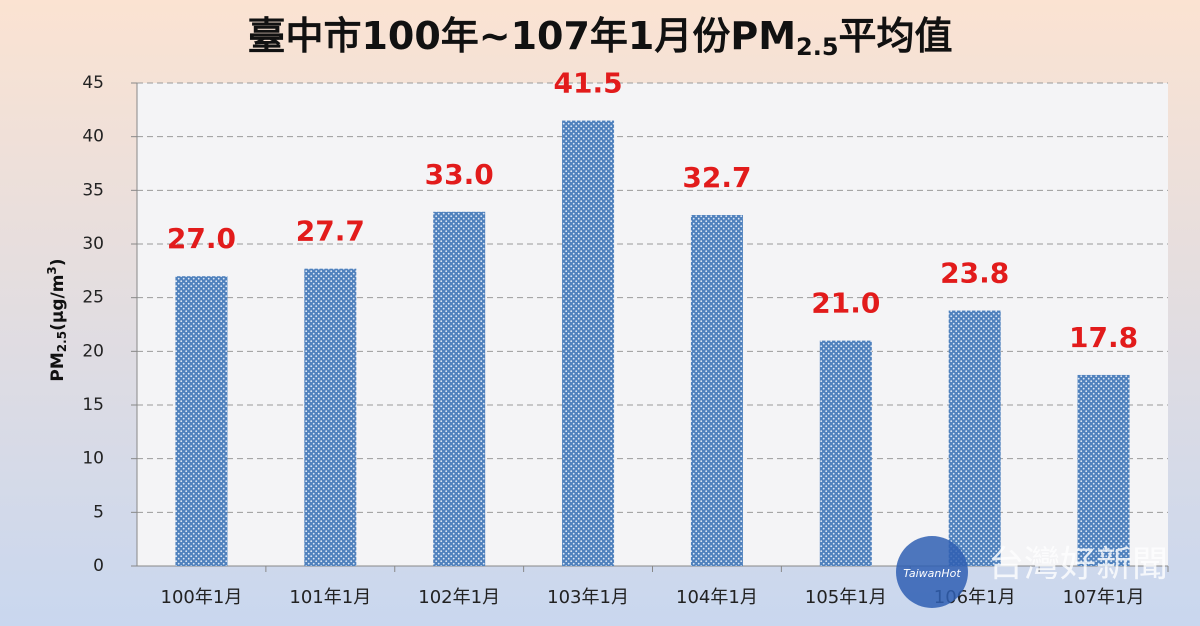 The image size is (1200, 626). I want to click on data-label: 23.8, so click(974, 273).